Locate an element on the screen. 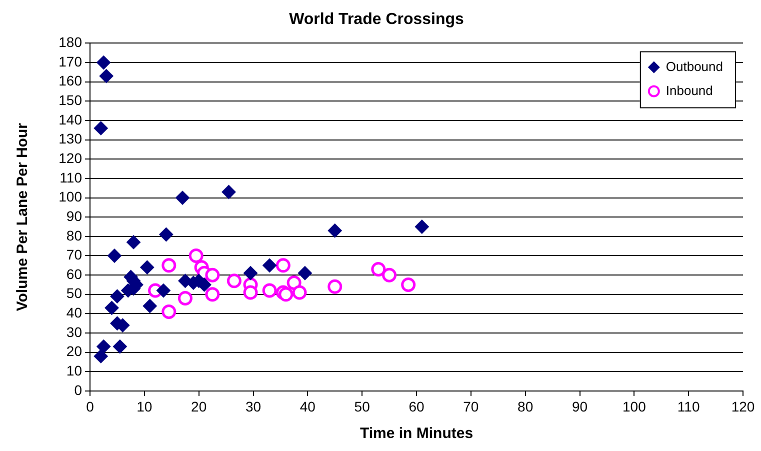  x-tick-label: 110 is located at coordinates (688, 406).